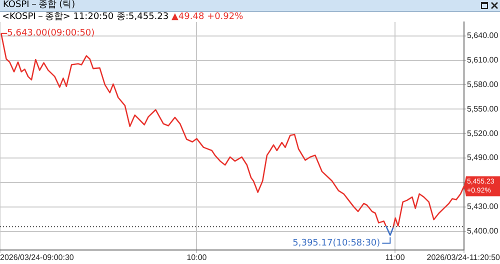 The height and width of the screenshot is (264, 500). I want to click on x-tick-label: 11:00, so click(395, 257).